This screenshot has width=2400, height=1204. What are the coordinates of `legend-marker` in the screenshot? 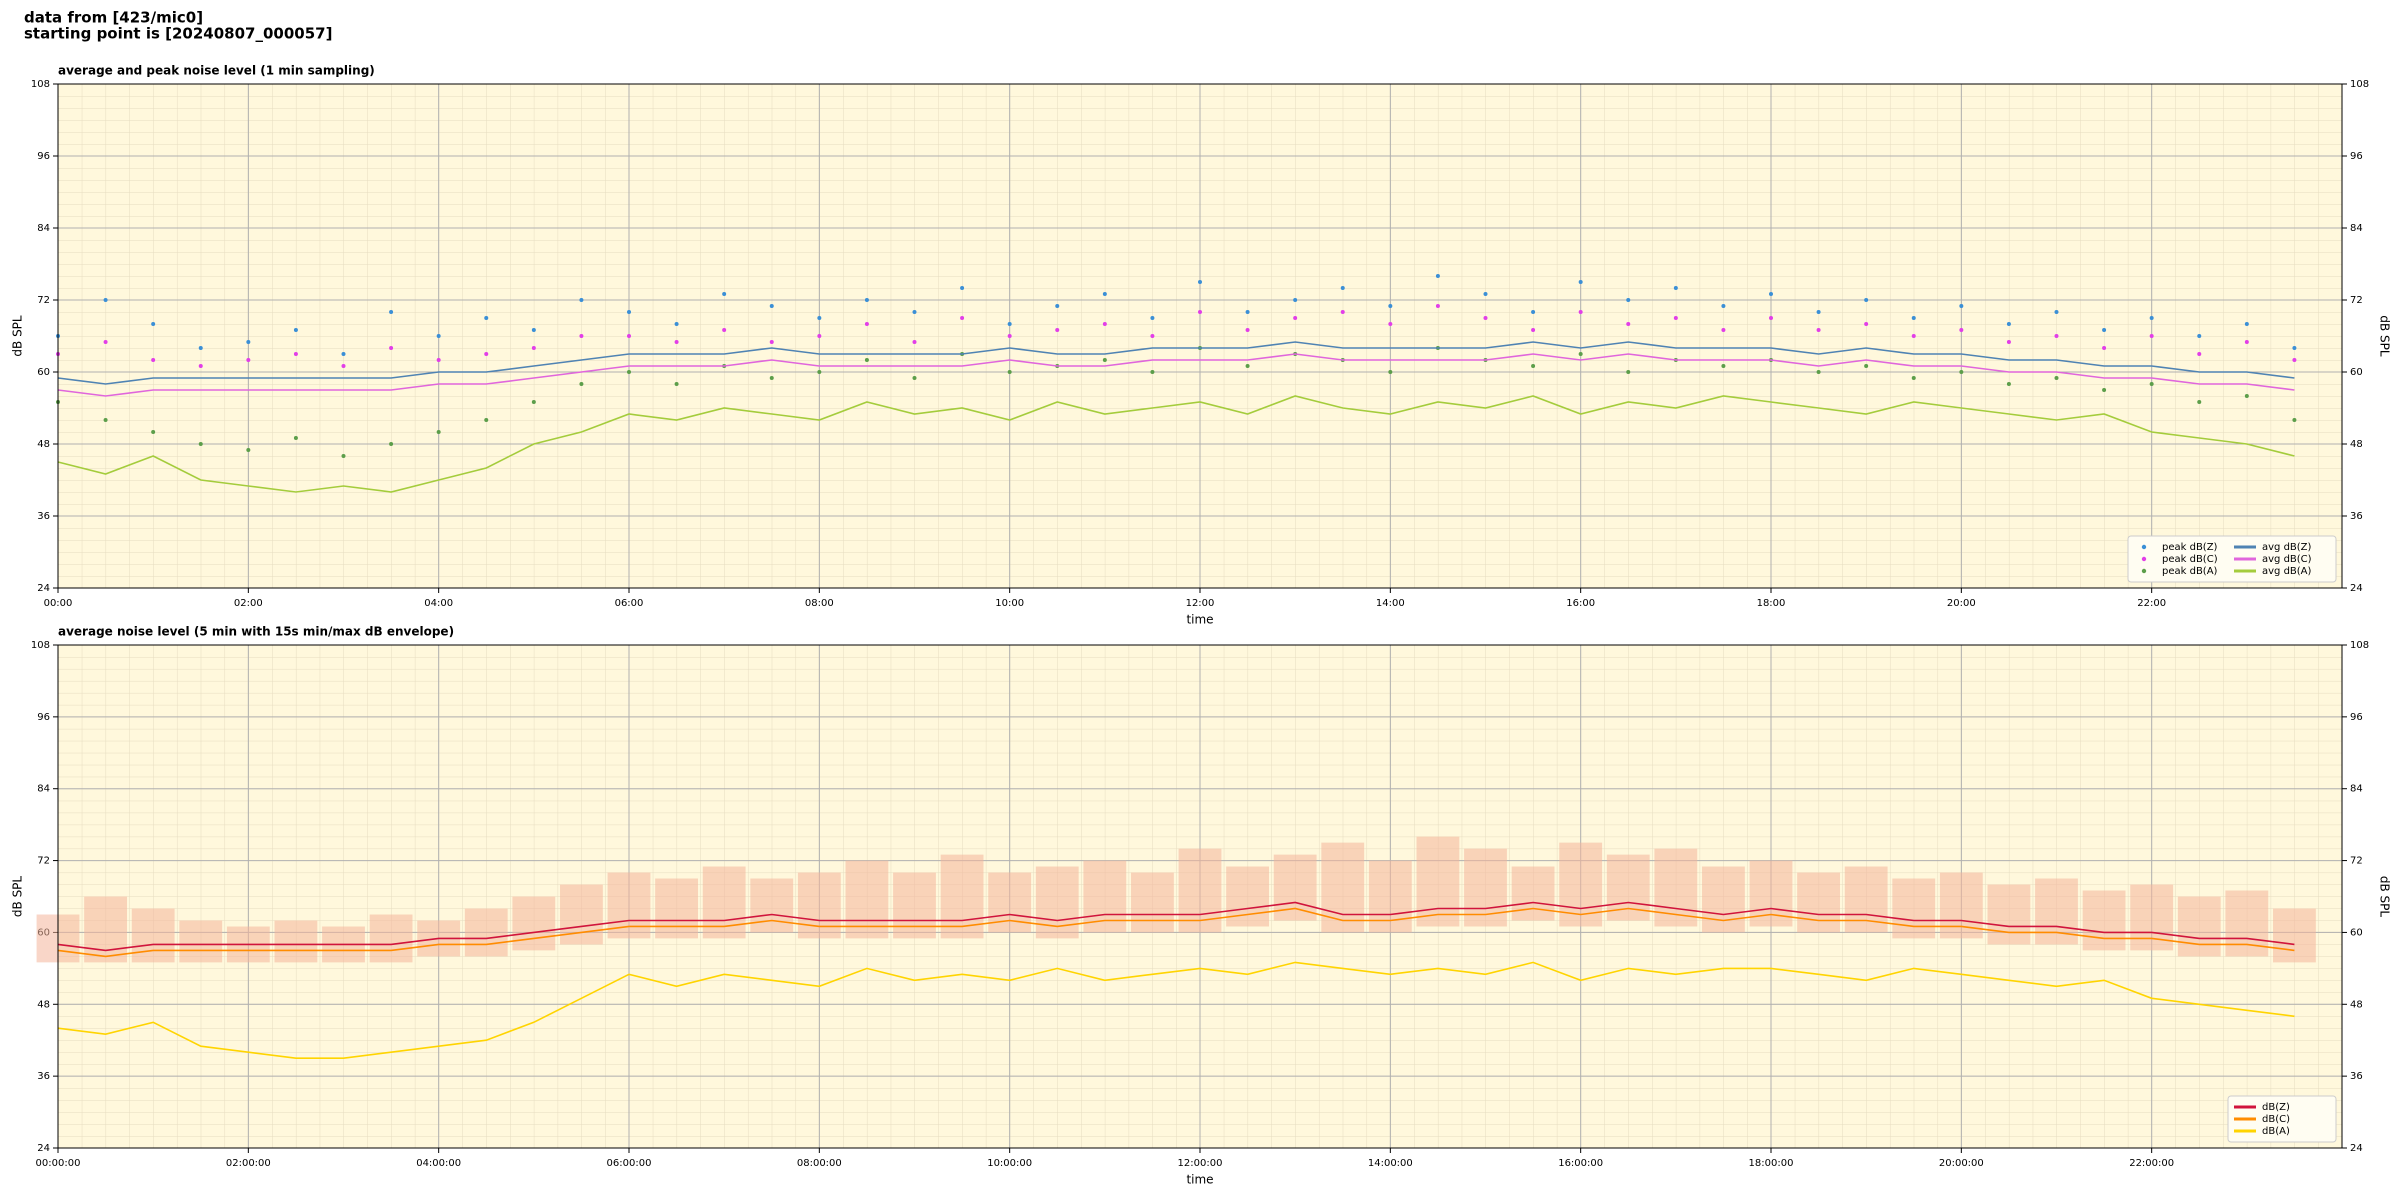 It's located at (2144, 547).